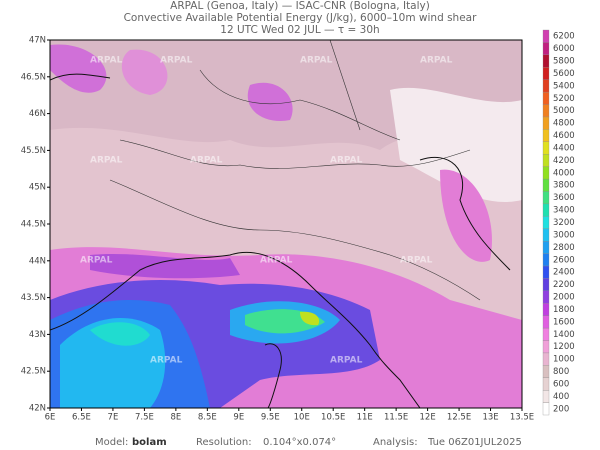 The image size is (600, 450). I want to click on x-tick-label: 10.5E, so click(333, 418).